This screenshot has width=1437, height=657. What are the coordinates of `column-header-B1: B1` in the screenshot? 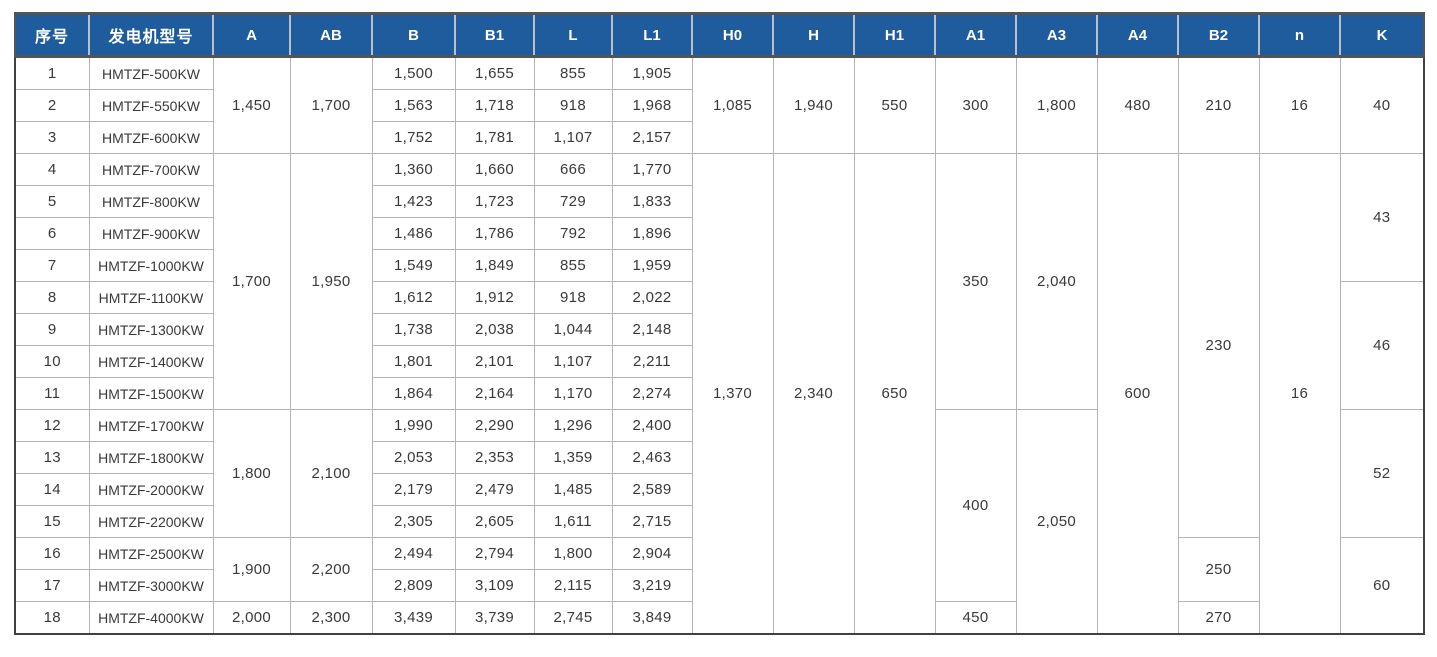 It's located at (494, 35).